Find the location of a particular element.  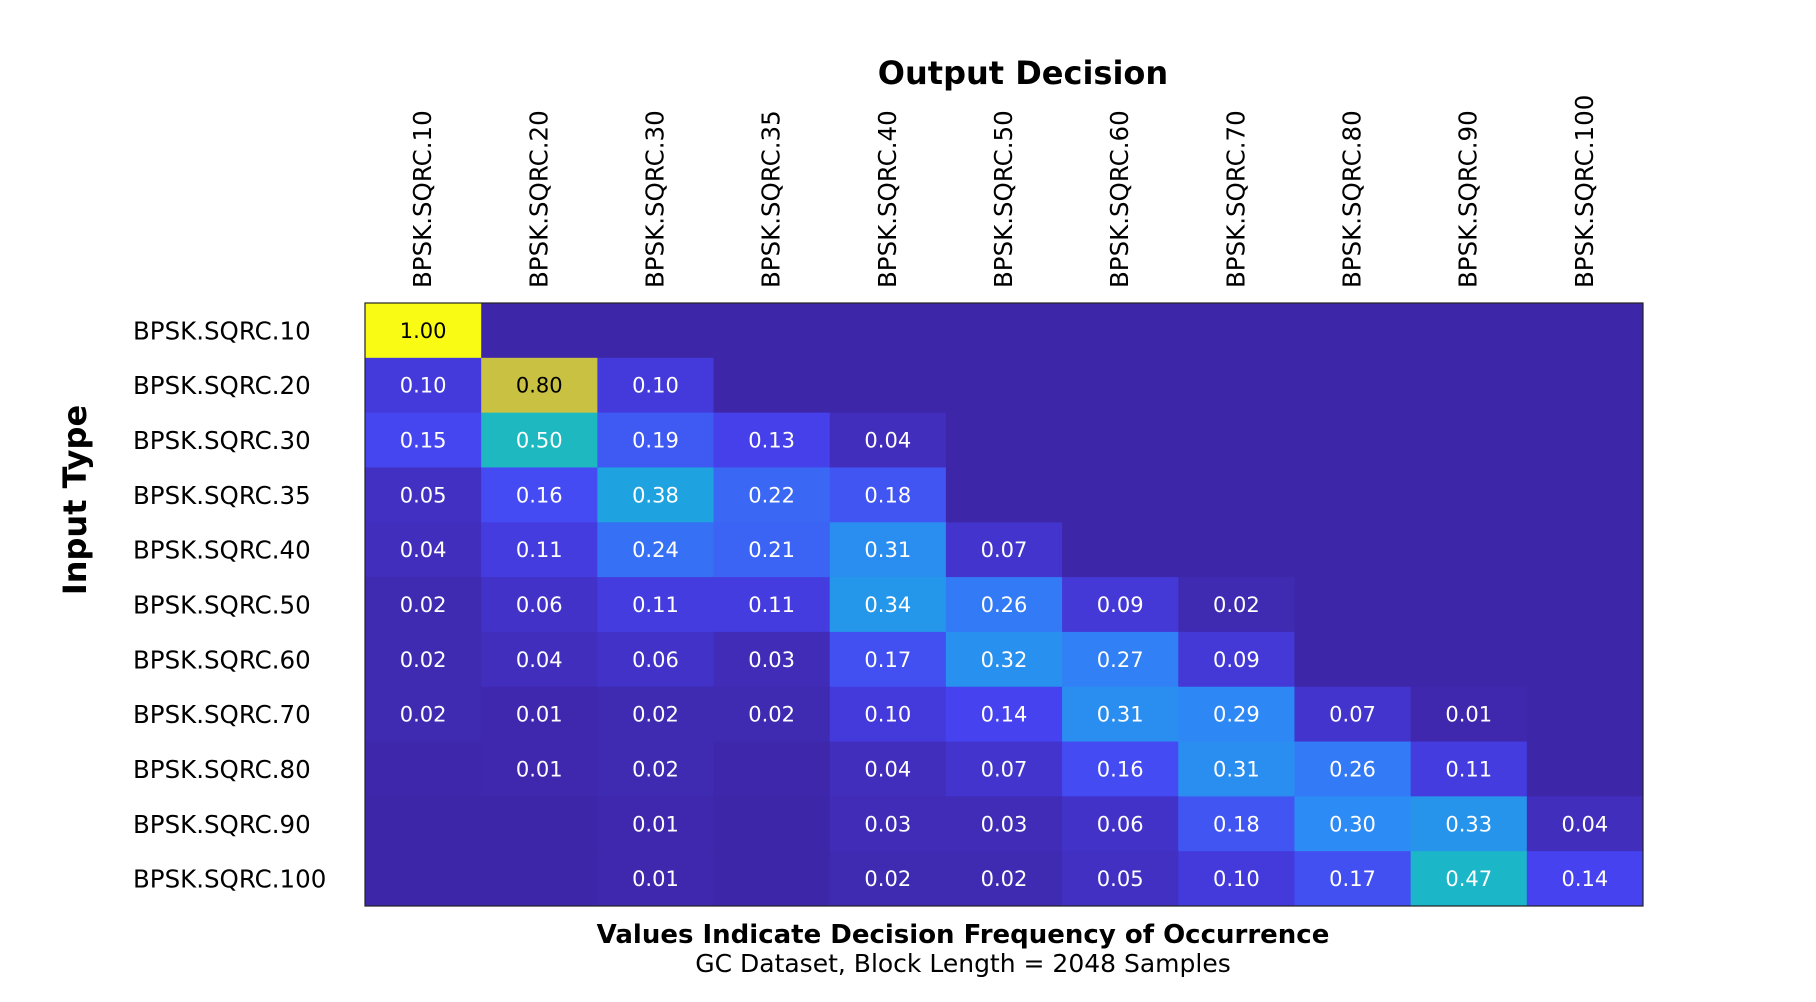

cell-value-label: 0.15 is located at coordinates (423, 441).